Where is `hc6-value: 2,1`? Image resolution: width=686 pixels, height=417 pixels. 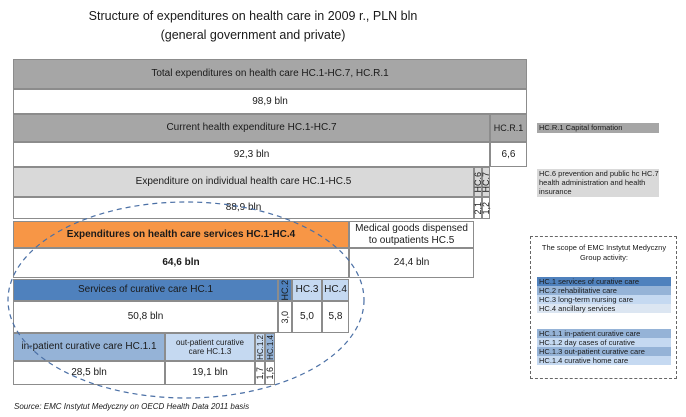 hc6-value: 2,1 is located at coordinates (478, 208).